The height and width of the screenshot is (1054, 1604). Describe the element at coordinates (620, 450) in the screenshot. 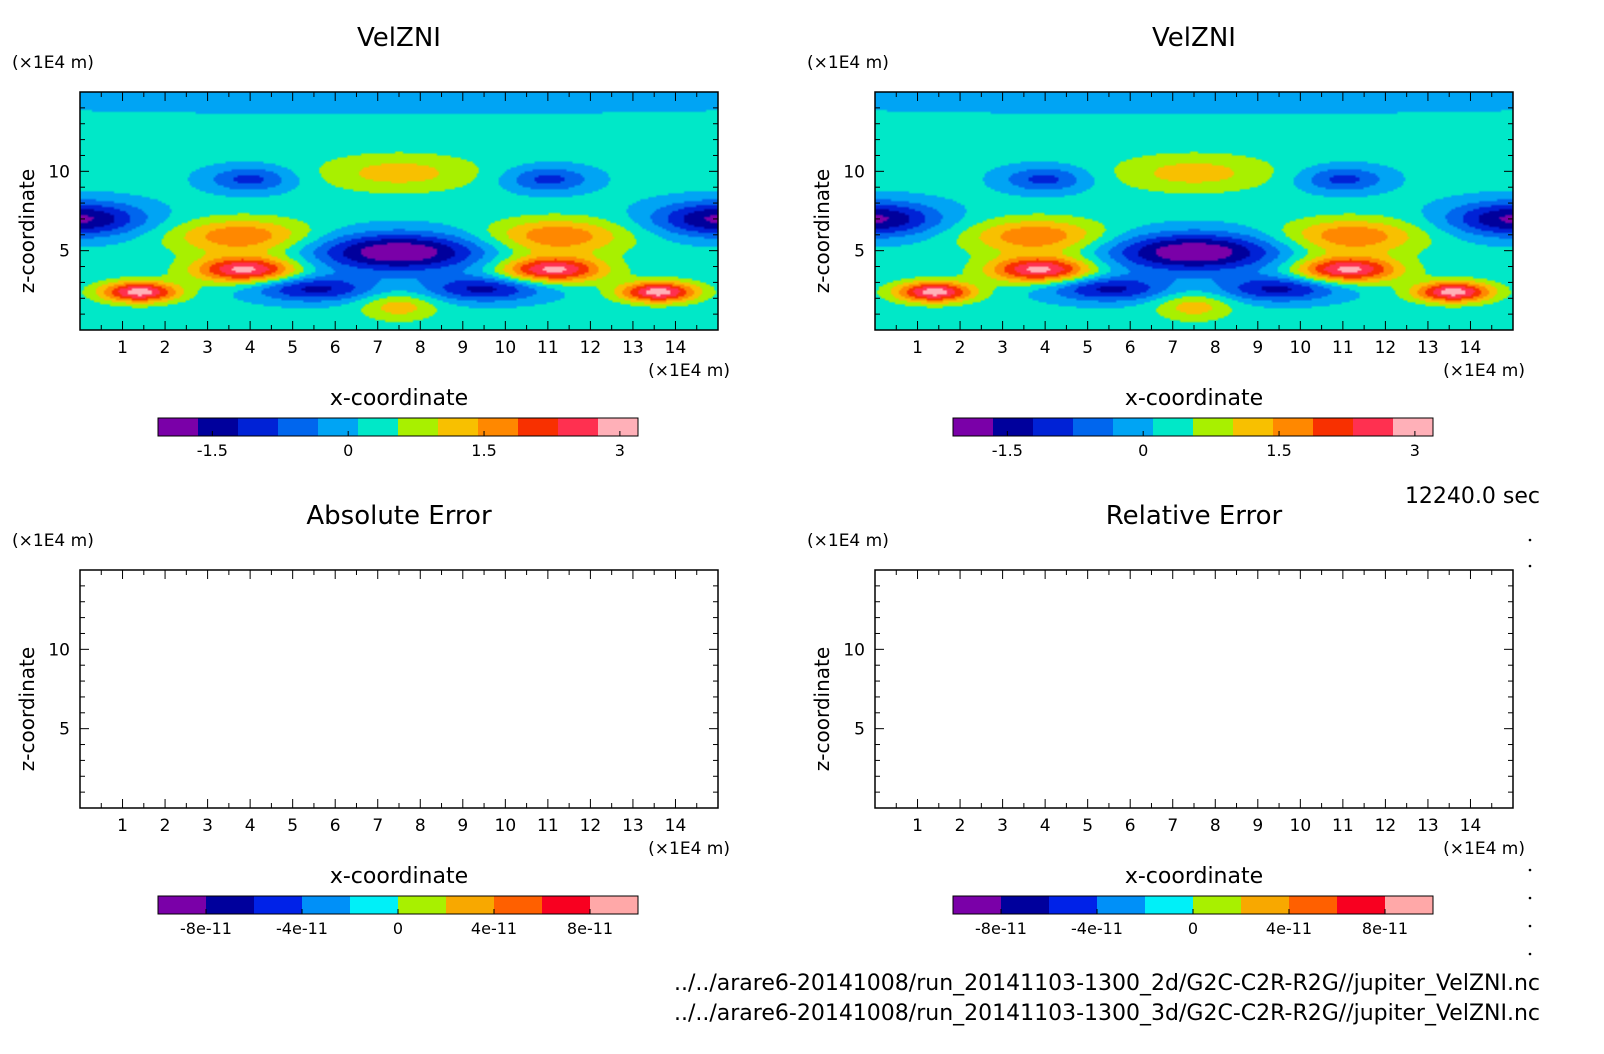

I see `colorbar-tick-label: 3` at that location.